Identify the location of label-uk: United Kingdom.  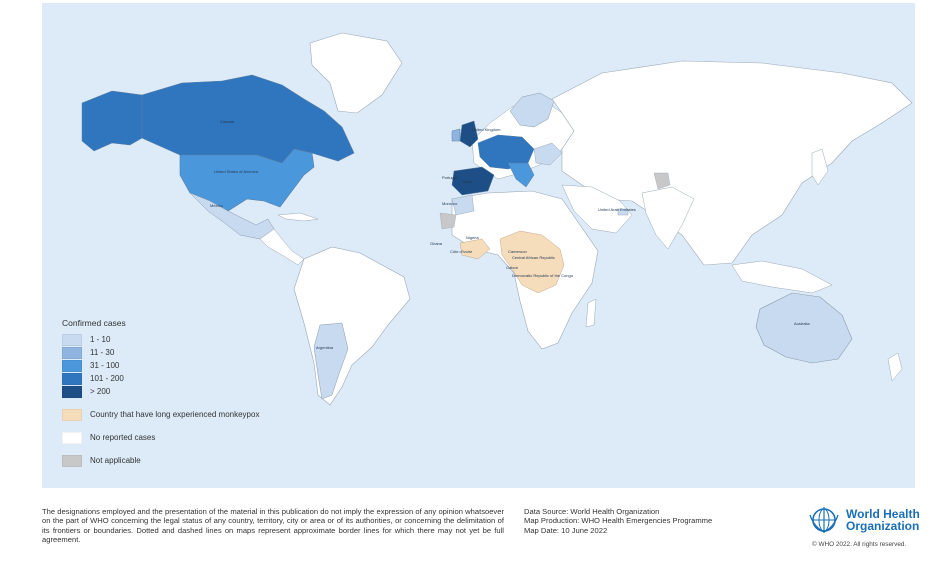
(486, 129).